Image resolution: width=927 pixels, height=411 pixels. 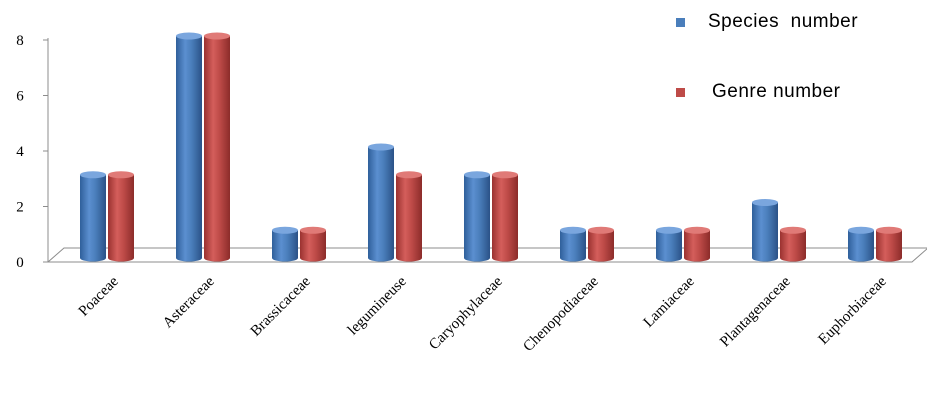 What do you see at coordinates (669, 244) in the screenshot?
I see `bar-species-lamiaceae` at bounding box center [669, 244].